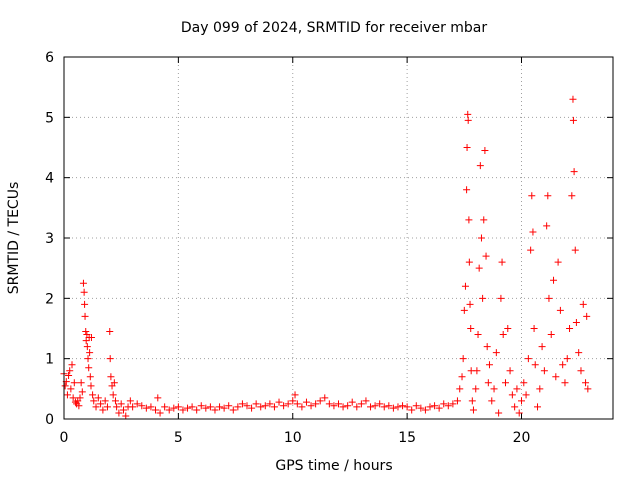 The height and width of the screenshot is (480, 640). I want to click on x-axis-title: GPS time / hours, so click(333, 466).